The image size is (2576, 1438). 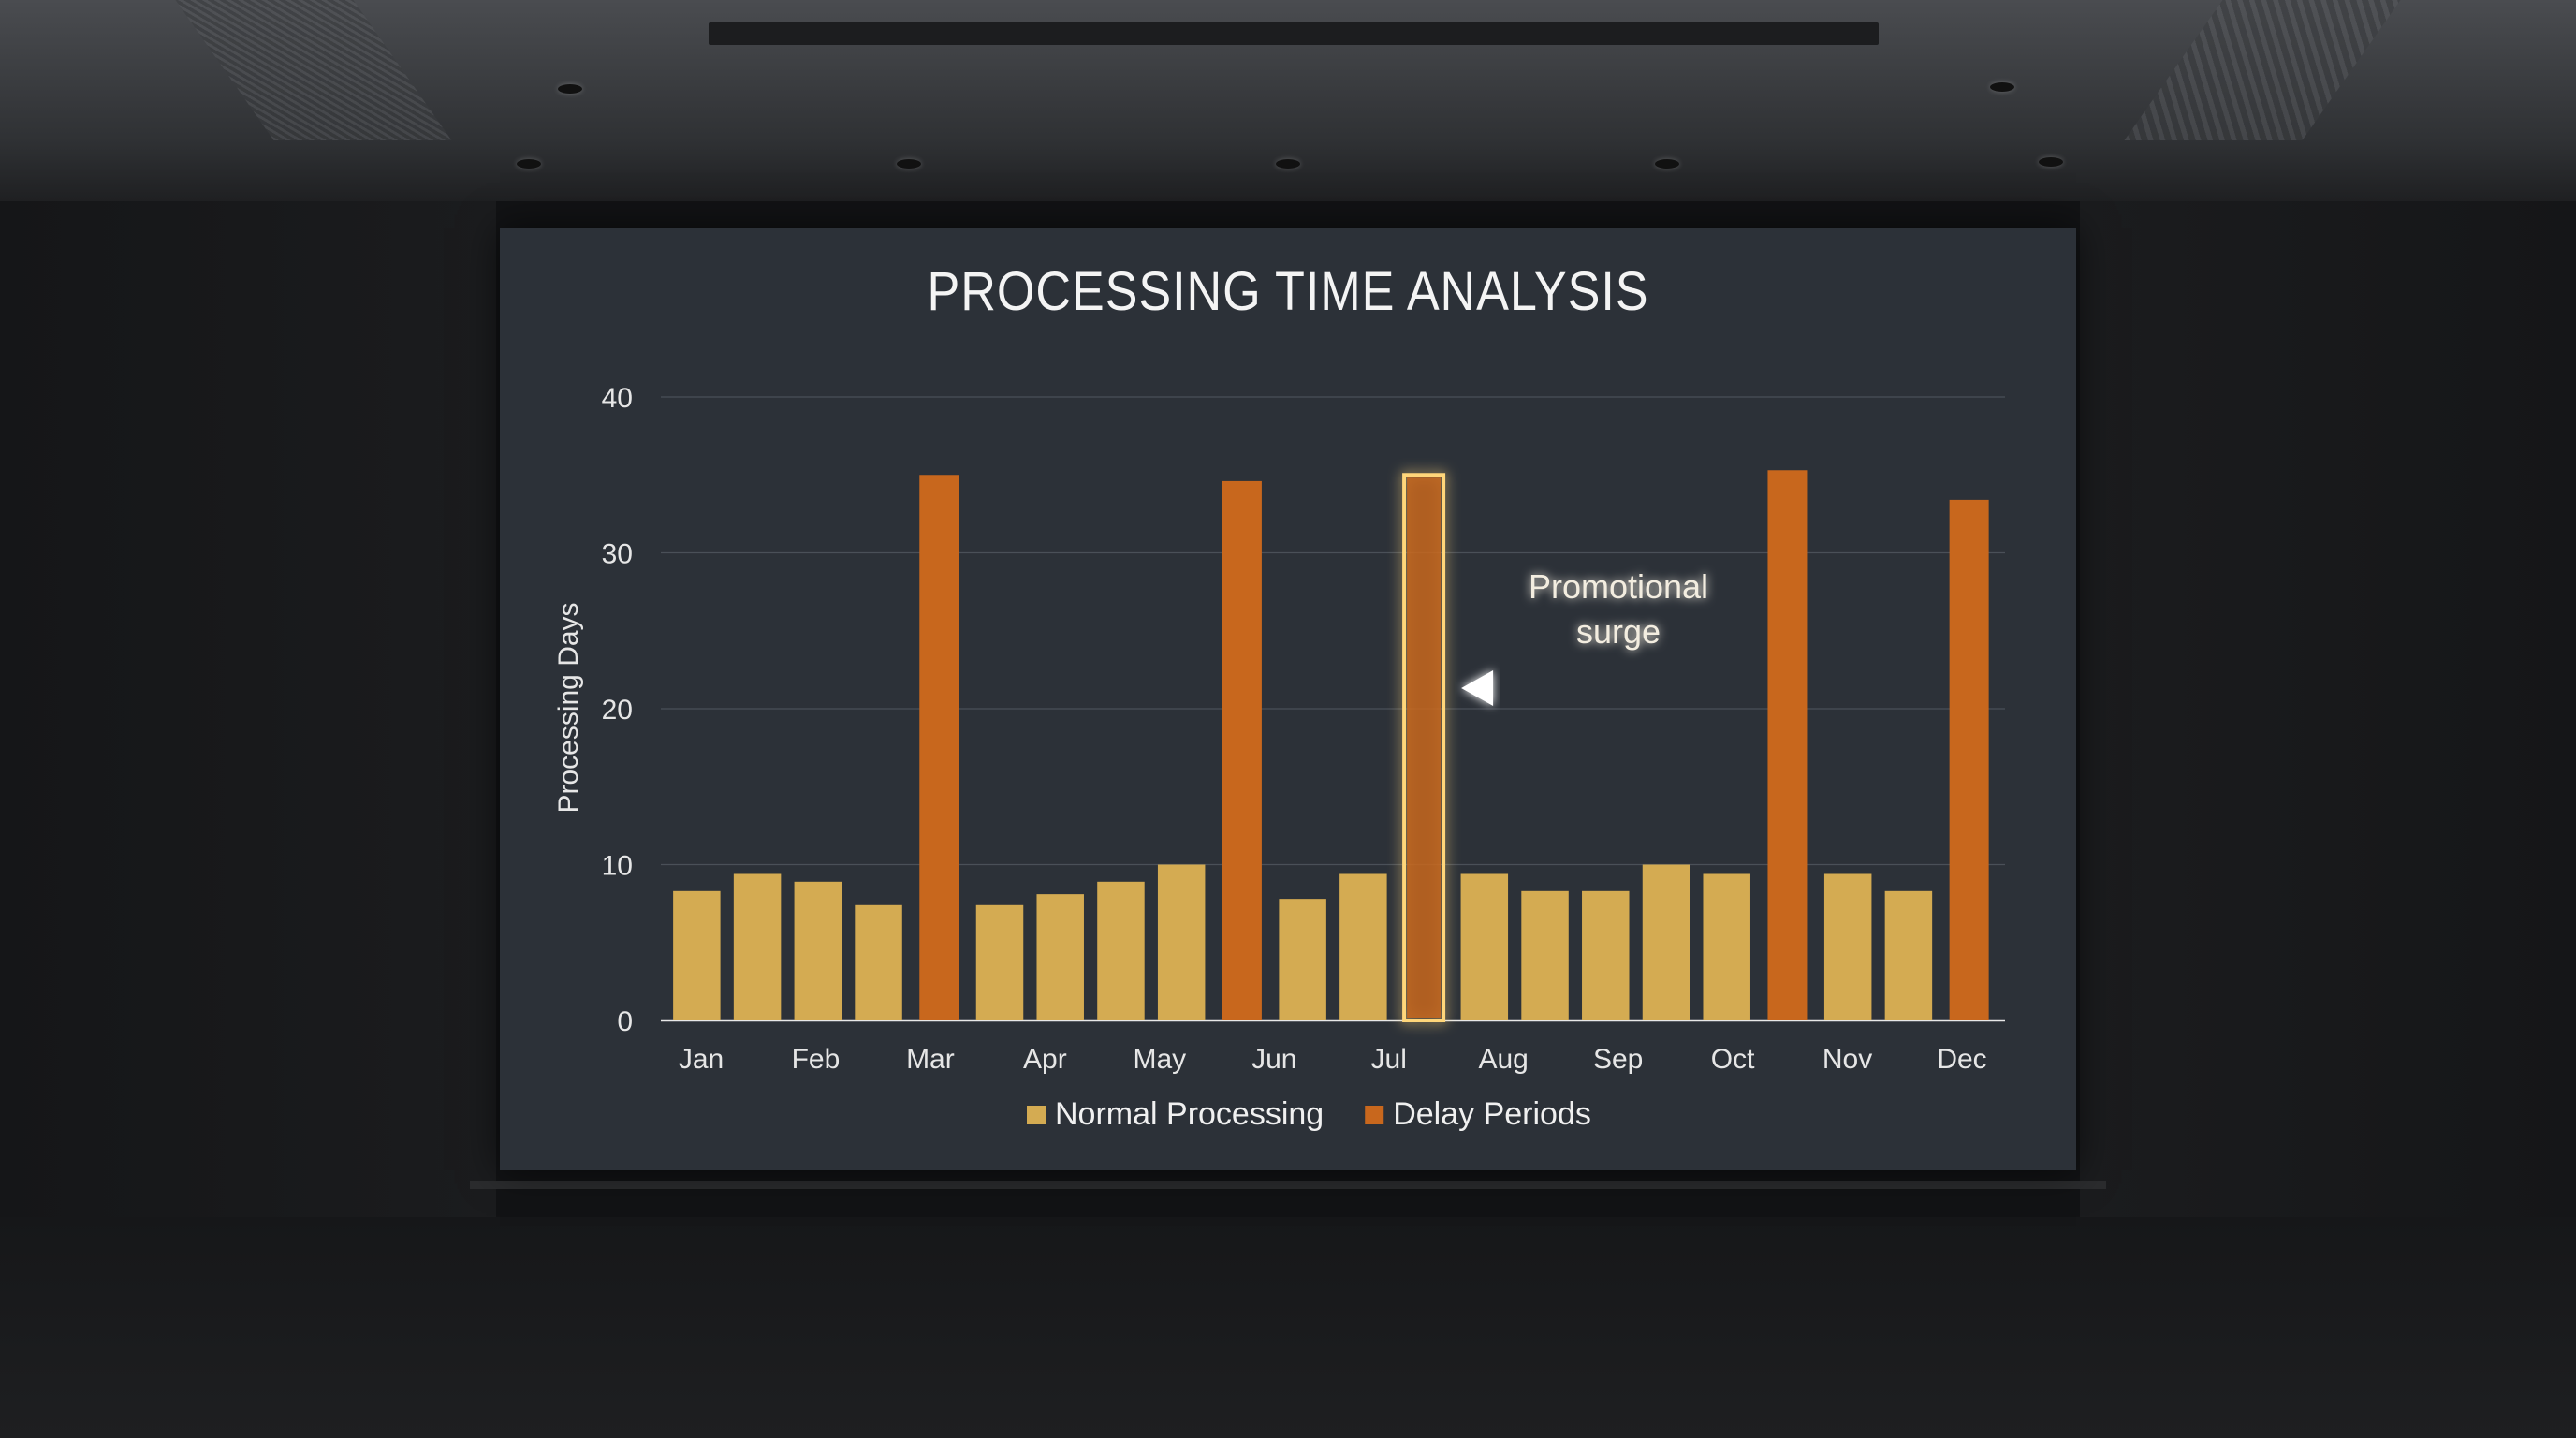 What do you see at coordinates (1189, 1114) in the screenshot?
I see `legend-label: Normal Processing` at bounding box center [1189, 1114].